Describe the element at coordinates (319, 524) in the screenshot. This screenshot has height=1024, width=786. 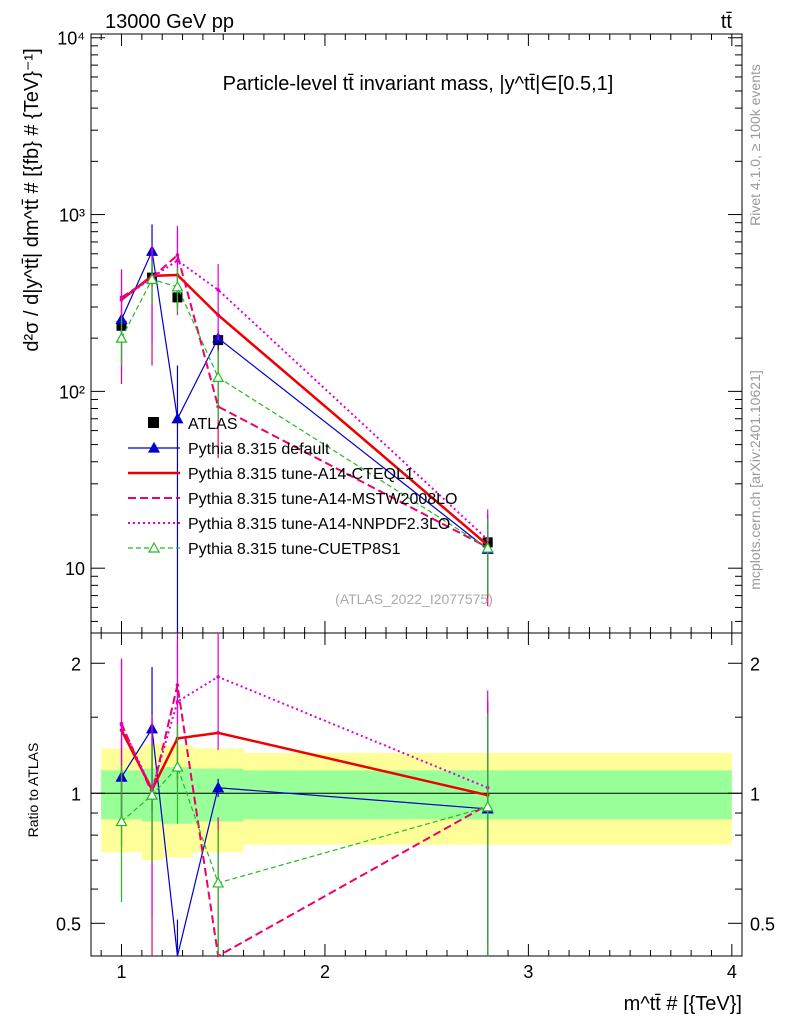
I see `legend-label: Pythia 8.315 tune-A14-NNPDF2.3LO` at that location.